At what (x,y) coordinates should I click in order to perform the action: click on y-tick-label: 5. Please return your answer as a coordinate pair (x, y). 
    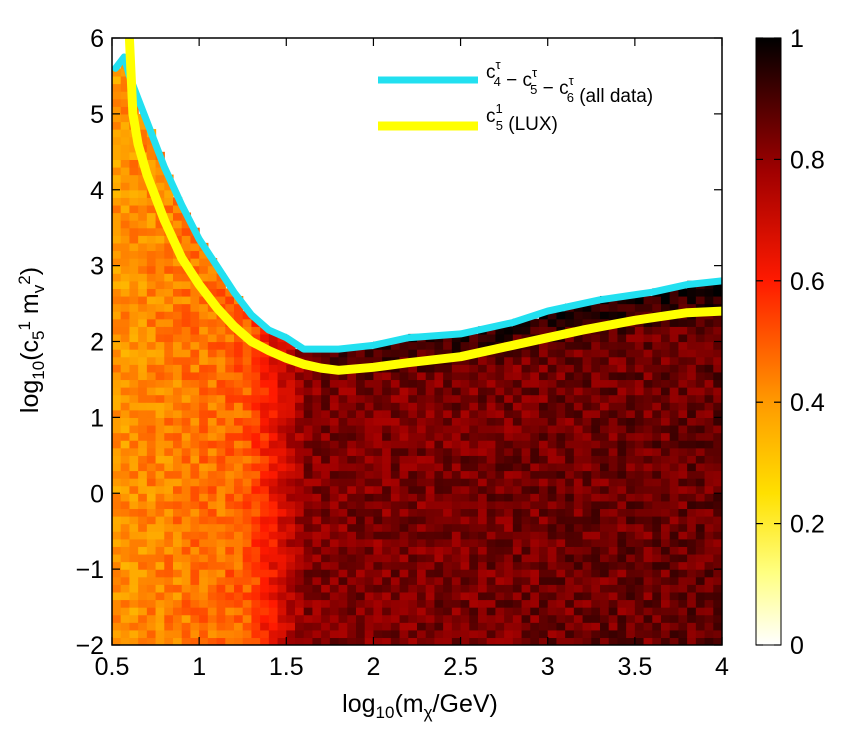
    Looking at the image, I should click on (97, 115).